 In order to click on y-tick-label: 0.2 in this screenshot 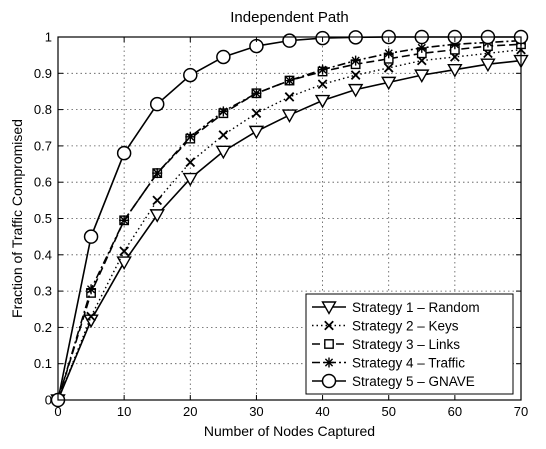, I will do `click(43, 327)`.